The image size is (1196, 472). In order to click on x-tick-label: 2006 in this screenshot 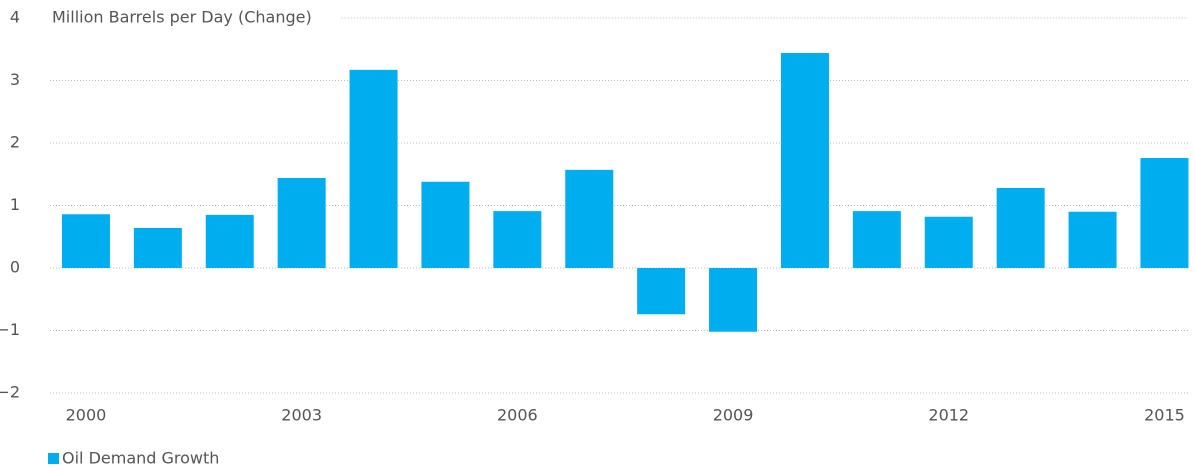, I will do `click(517, 415)`.